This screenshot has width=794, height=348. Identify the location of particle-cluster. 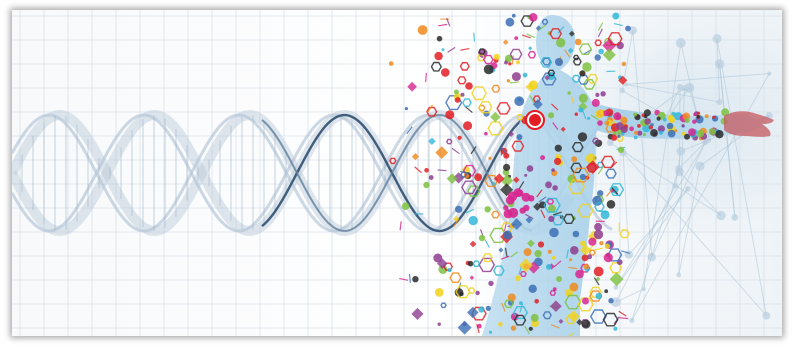
(508, 214).